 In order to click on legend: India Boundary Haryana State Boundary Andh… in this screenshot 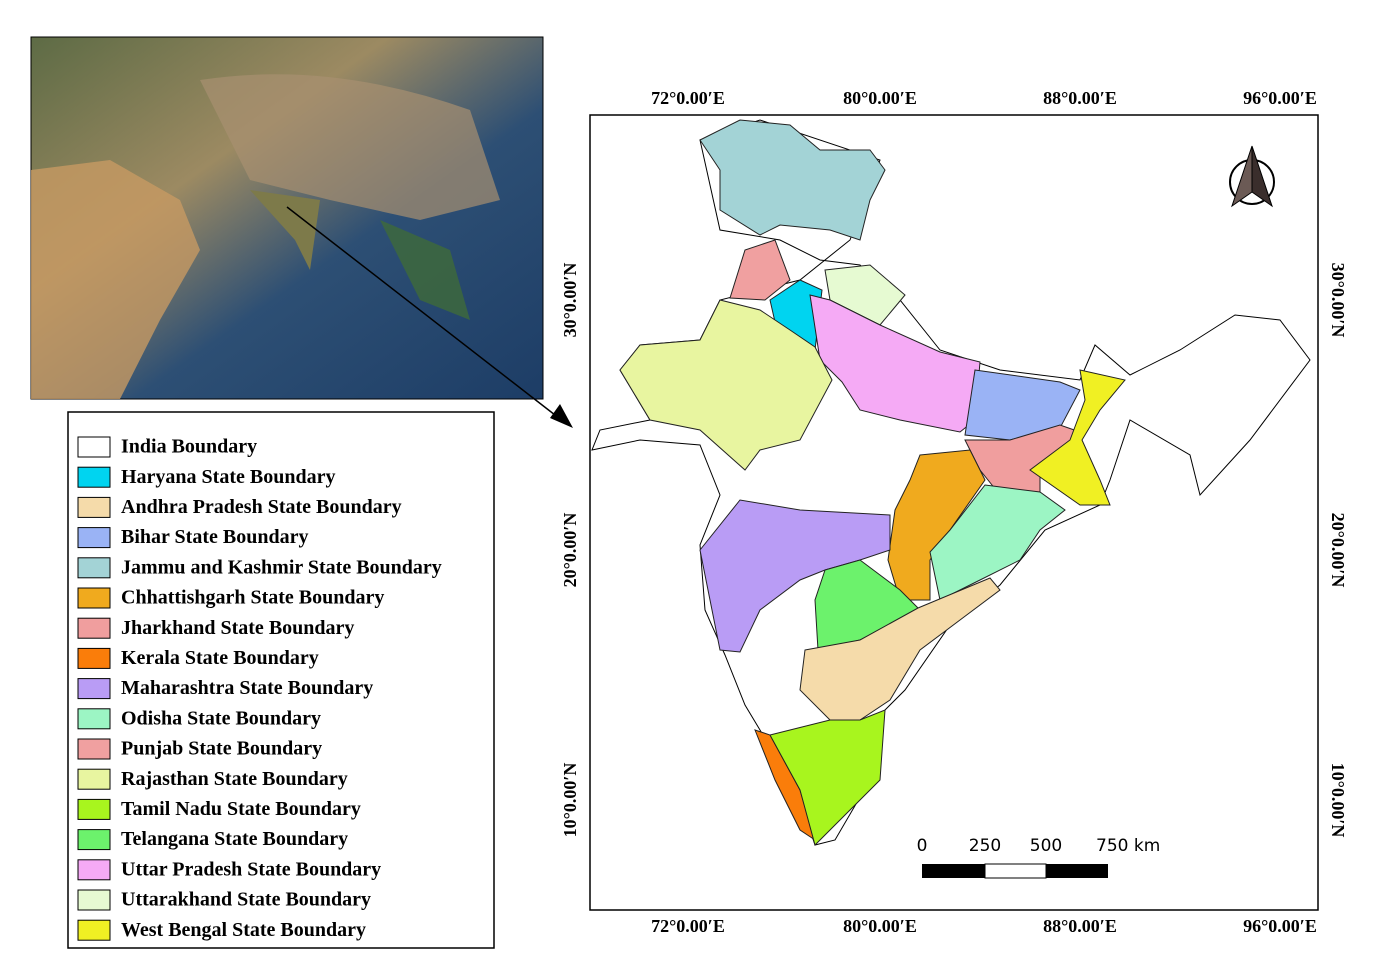, I will do `click(259, 688)`.